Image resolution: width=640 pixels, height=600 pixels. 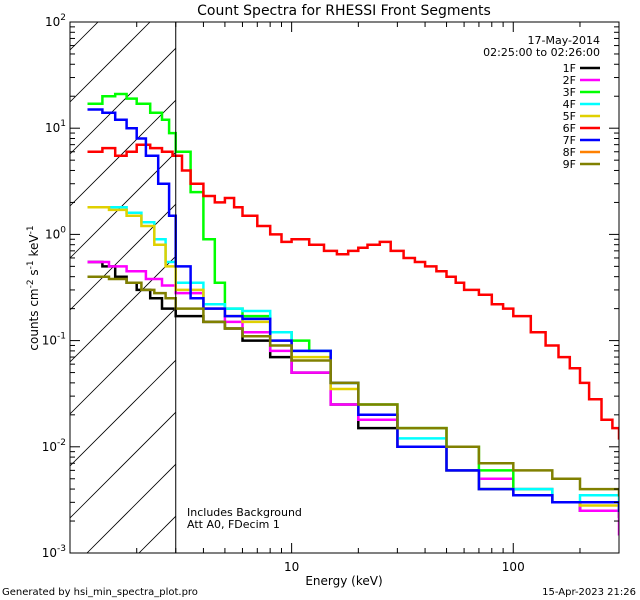 I want to click on y-tick-label: 10⁻², so click(x=54, y=446).